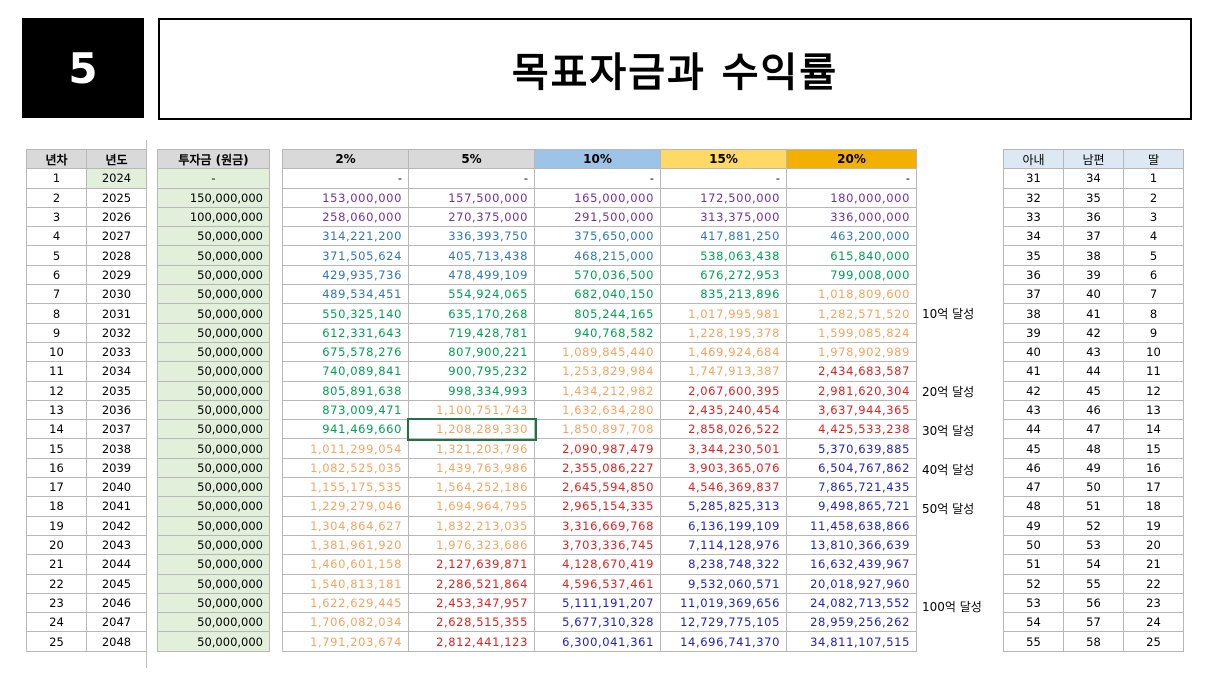 The width and height of the screenshot is (1216, 684). I want to click on rate-value-cell: 6,504,767,862, so click(851, 468).